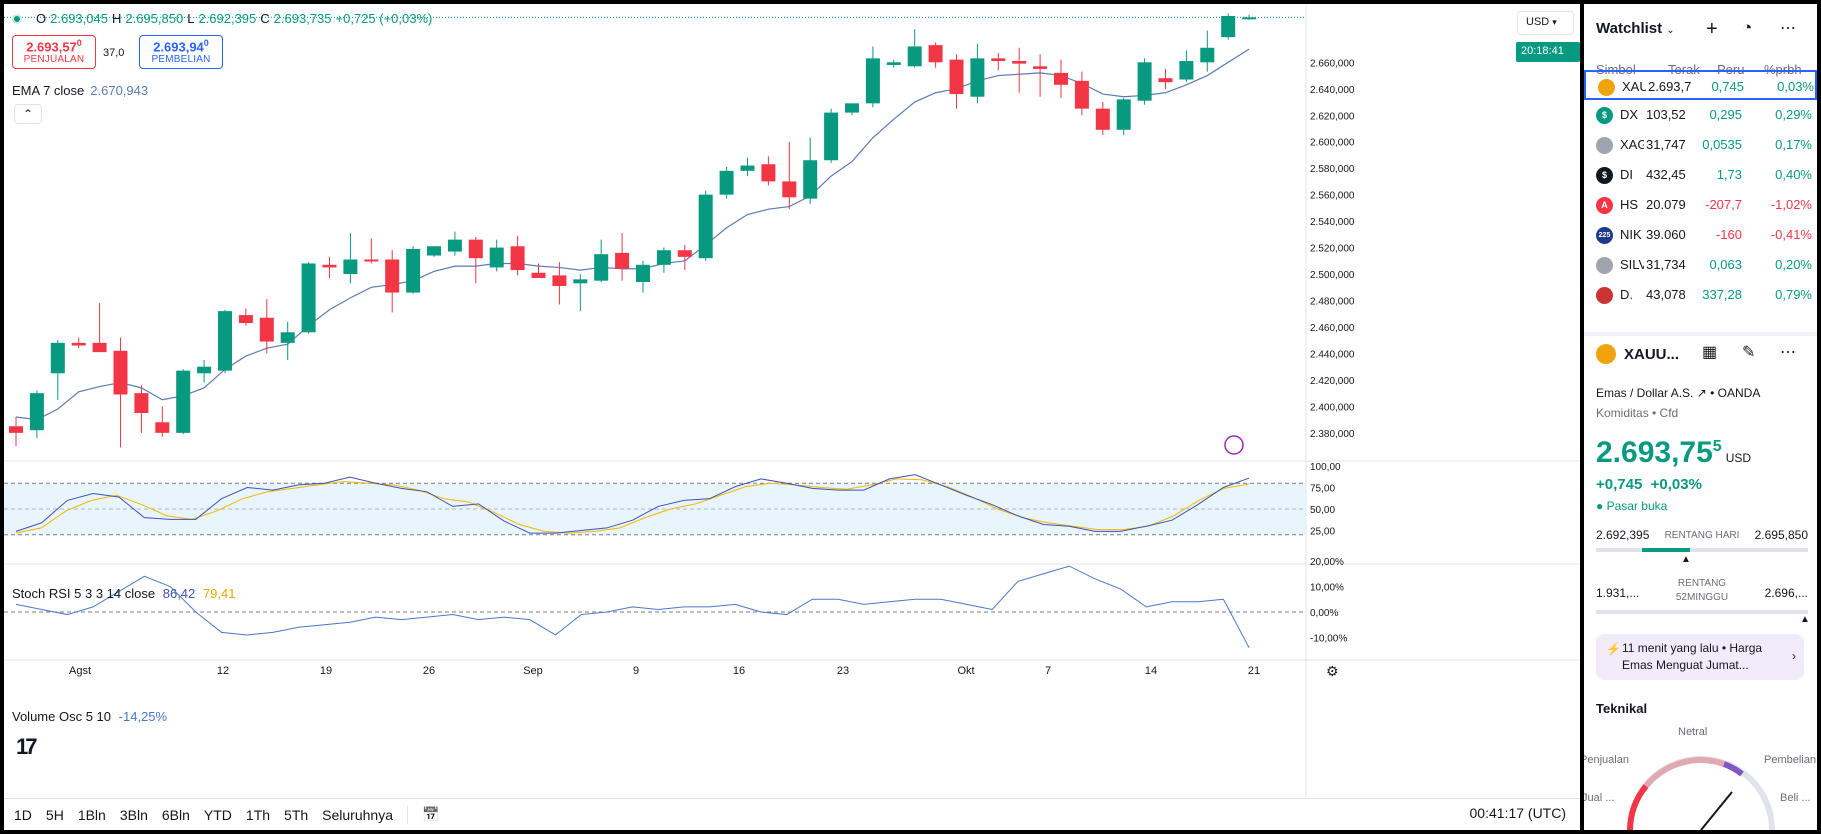  I want to click on watchlist-row: $ DI 432,45 1,73 0,40%, so click(1700, 175).